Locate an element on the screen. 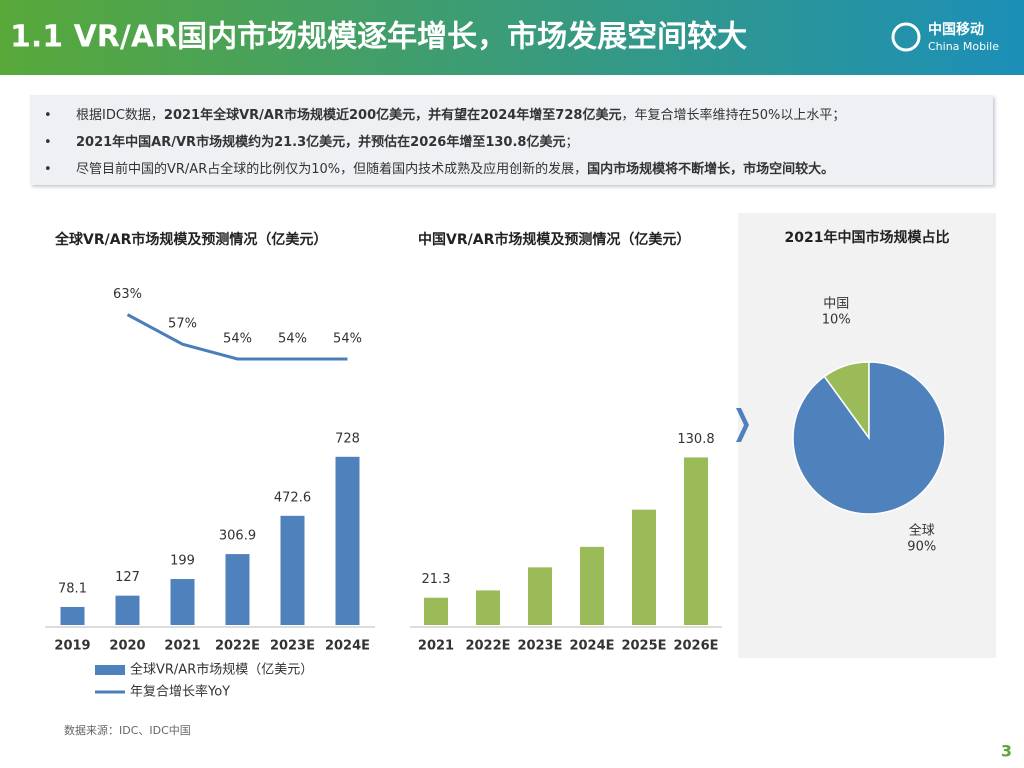  bar-label: 130.8 is located at coordinates (695, 439).